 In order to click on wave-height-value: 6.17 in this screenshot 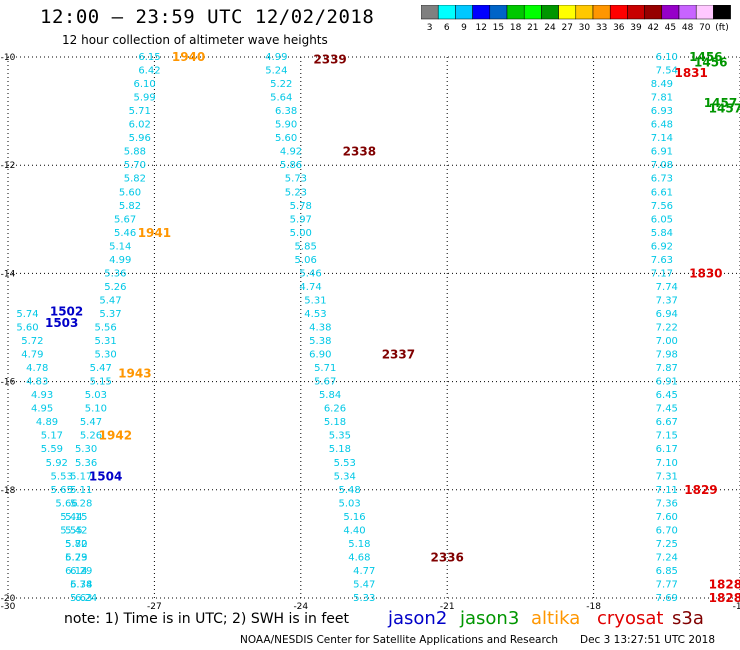, I will do `click(667, 449)`.